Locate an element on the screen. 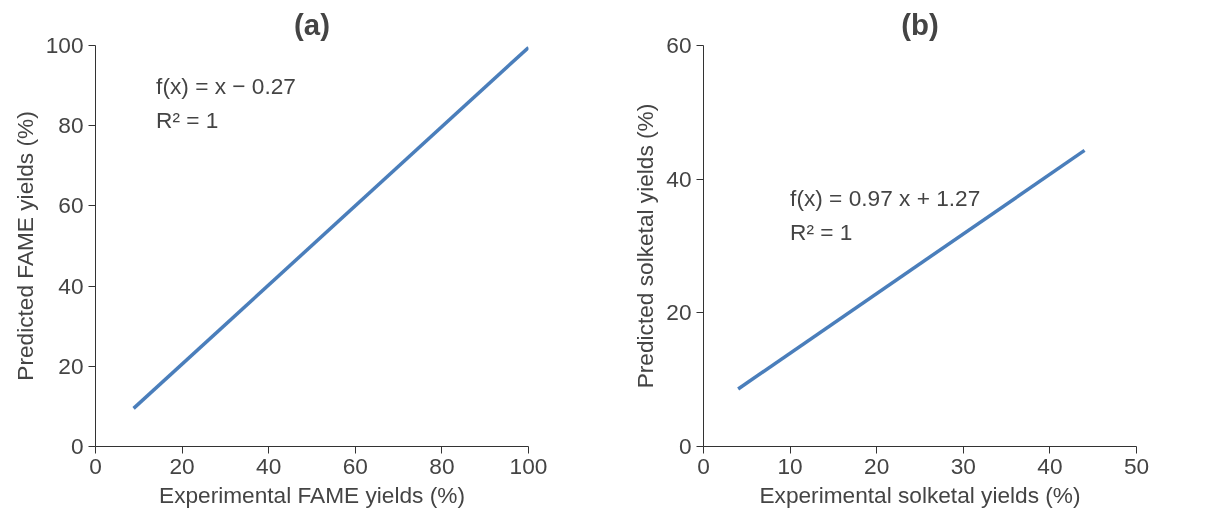 Image resolution: width=1224 pixels, height=515 pixels. x-tick-label: 30 is located at coordinates (963, 465).